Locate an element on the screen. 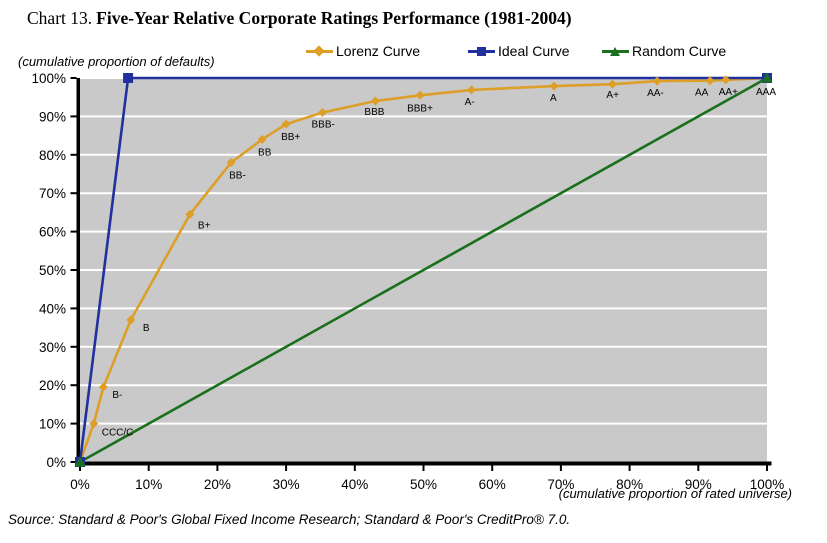 The height and width of the screenshot is (543, 827). svg-text: A- is located at coordinates (470, 102).